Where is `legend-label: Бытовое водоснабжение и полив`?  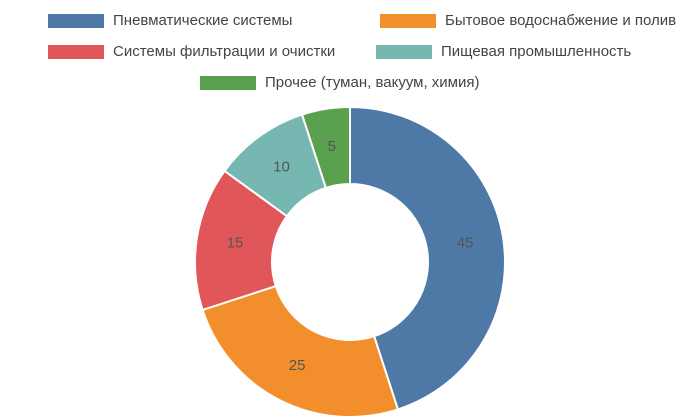 legend-label: Бытовое водоснабжение и полив is located at coordinates (560, 20).